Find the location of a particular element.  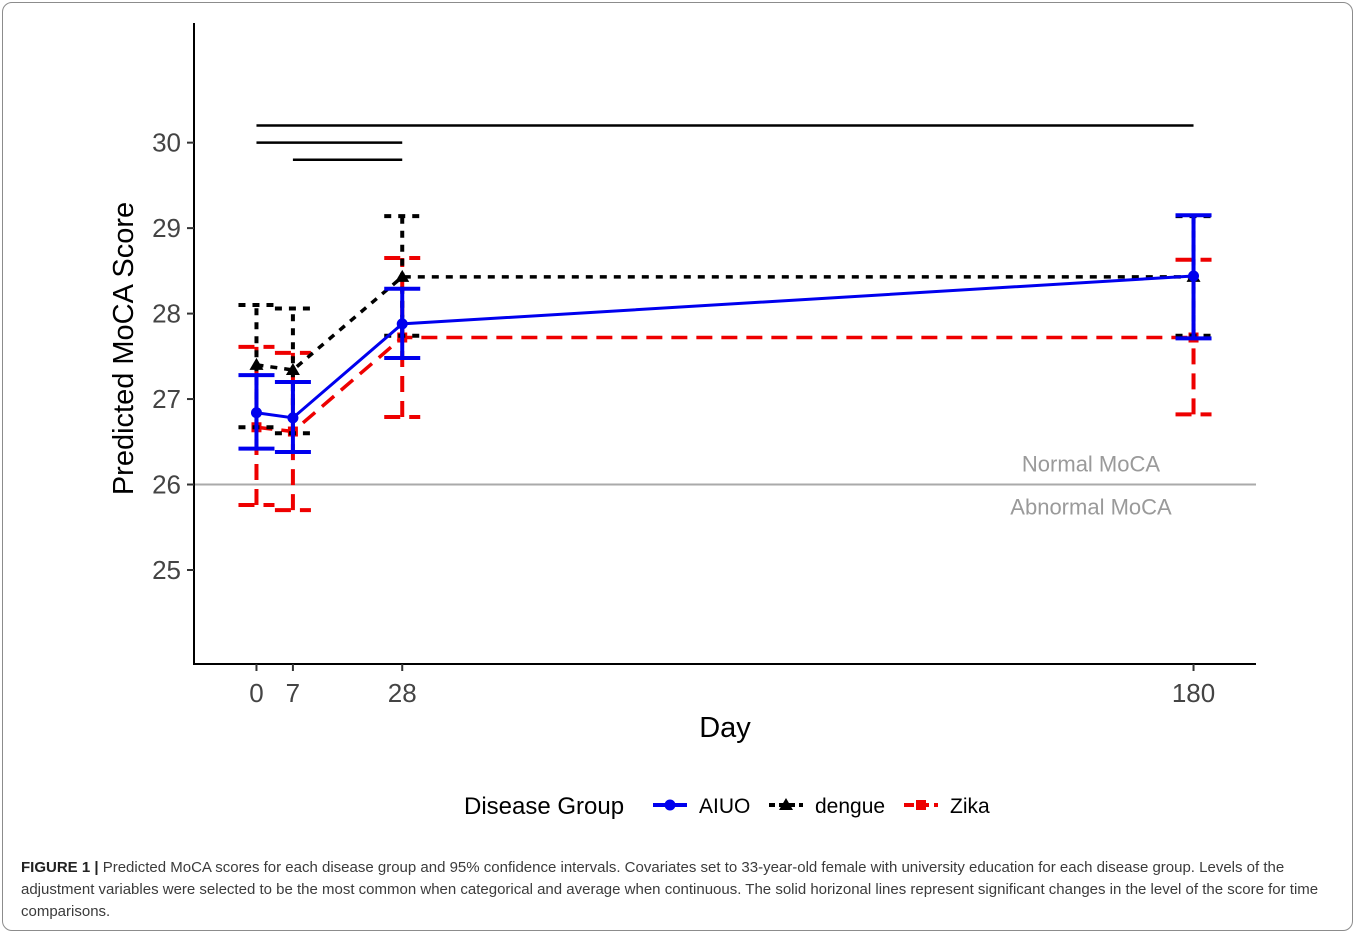

y-tick-label-28: 28 is located at coordinates (166, 314).